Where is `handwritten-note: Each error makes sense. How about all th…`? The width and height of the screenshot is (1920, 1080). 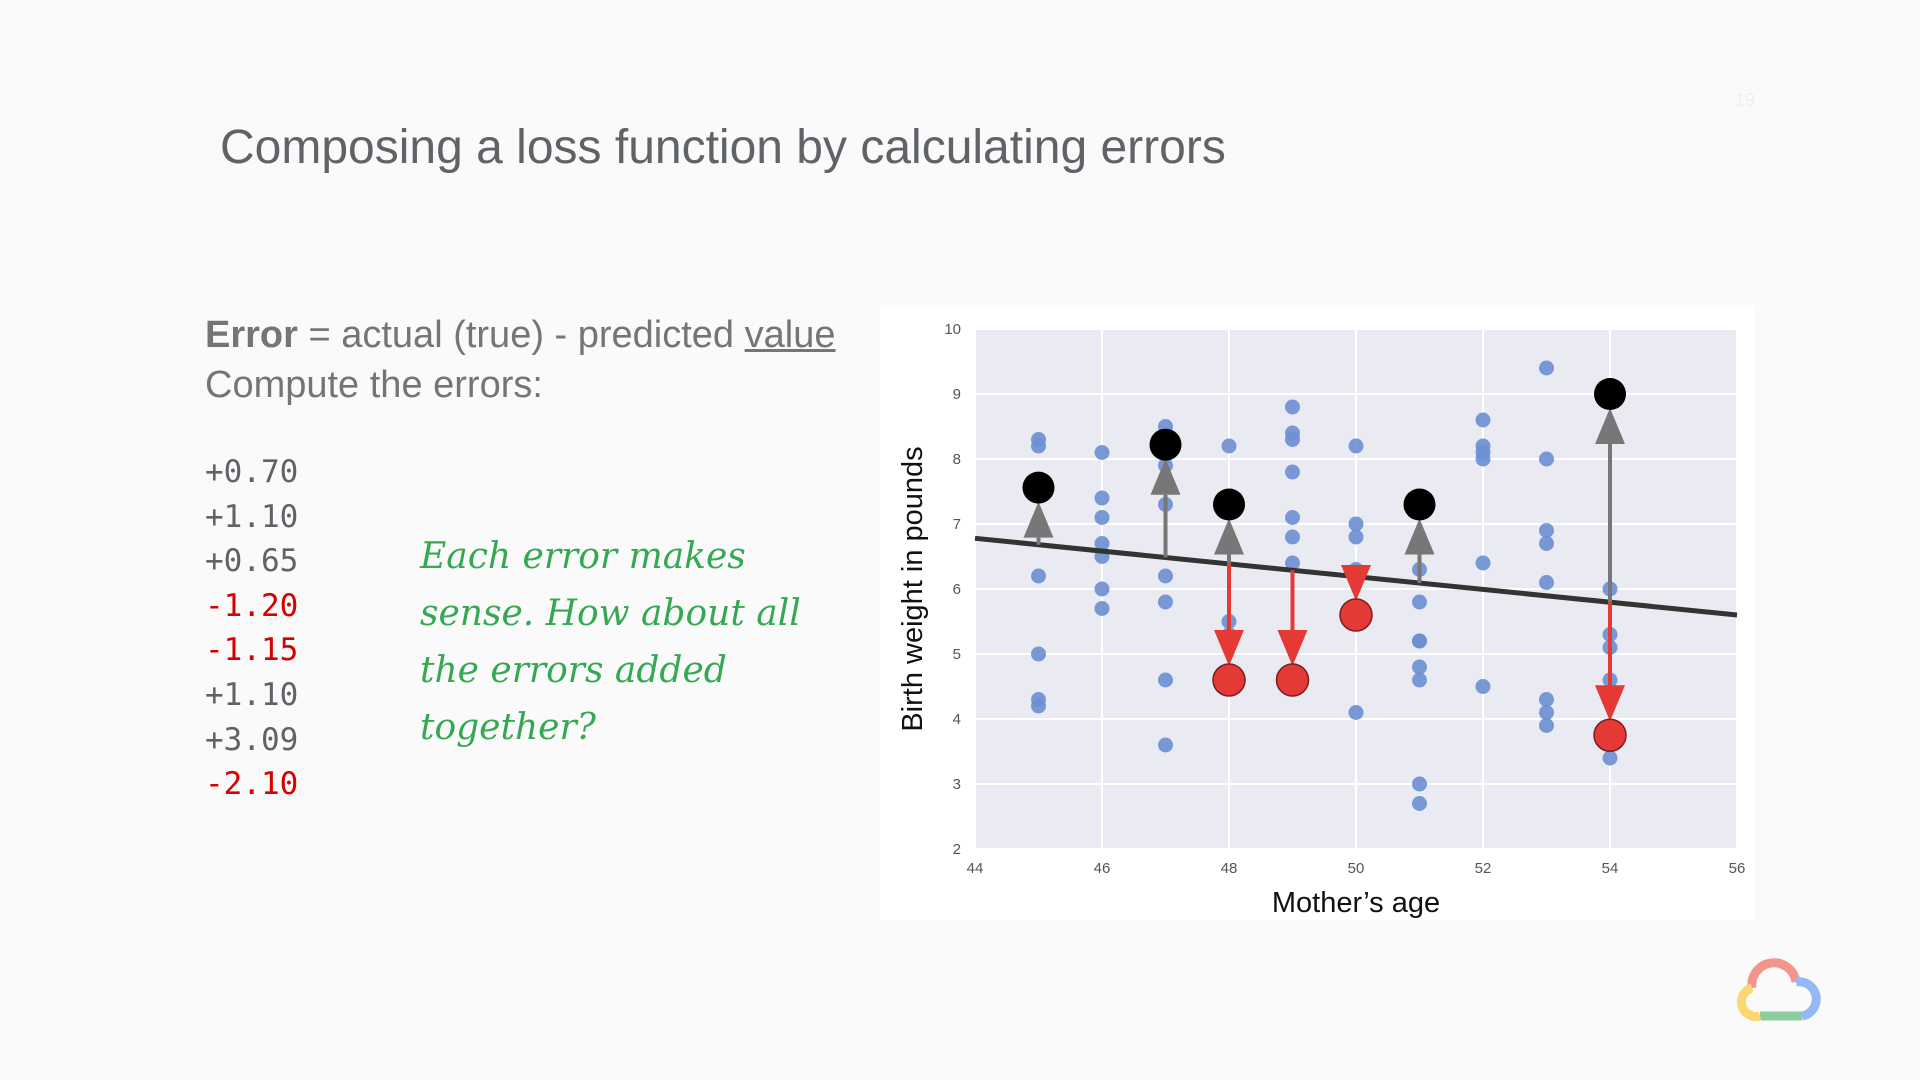
handwritten-note: Each error makes sense. How about all th… is located at coordinates (610, 642).